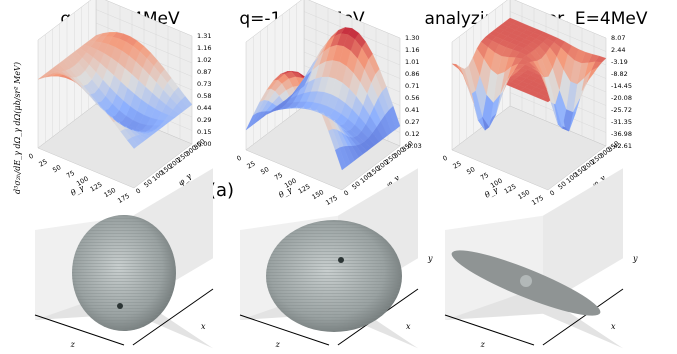 This screenshot has width=677, height=354. What do you see at coordinates (621, 98) in the screenshot?
I see `z-tick-label: -20.08` at bounding box center [621, 98].